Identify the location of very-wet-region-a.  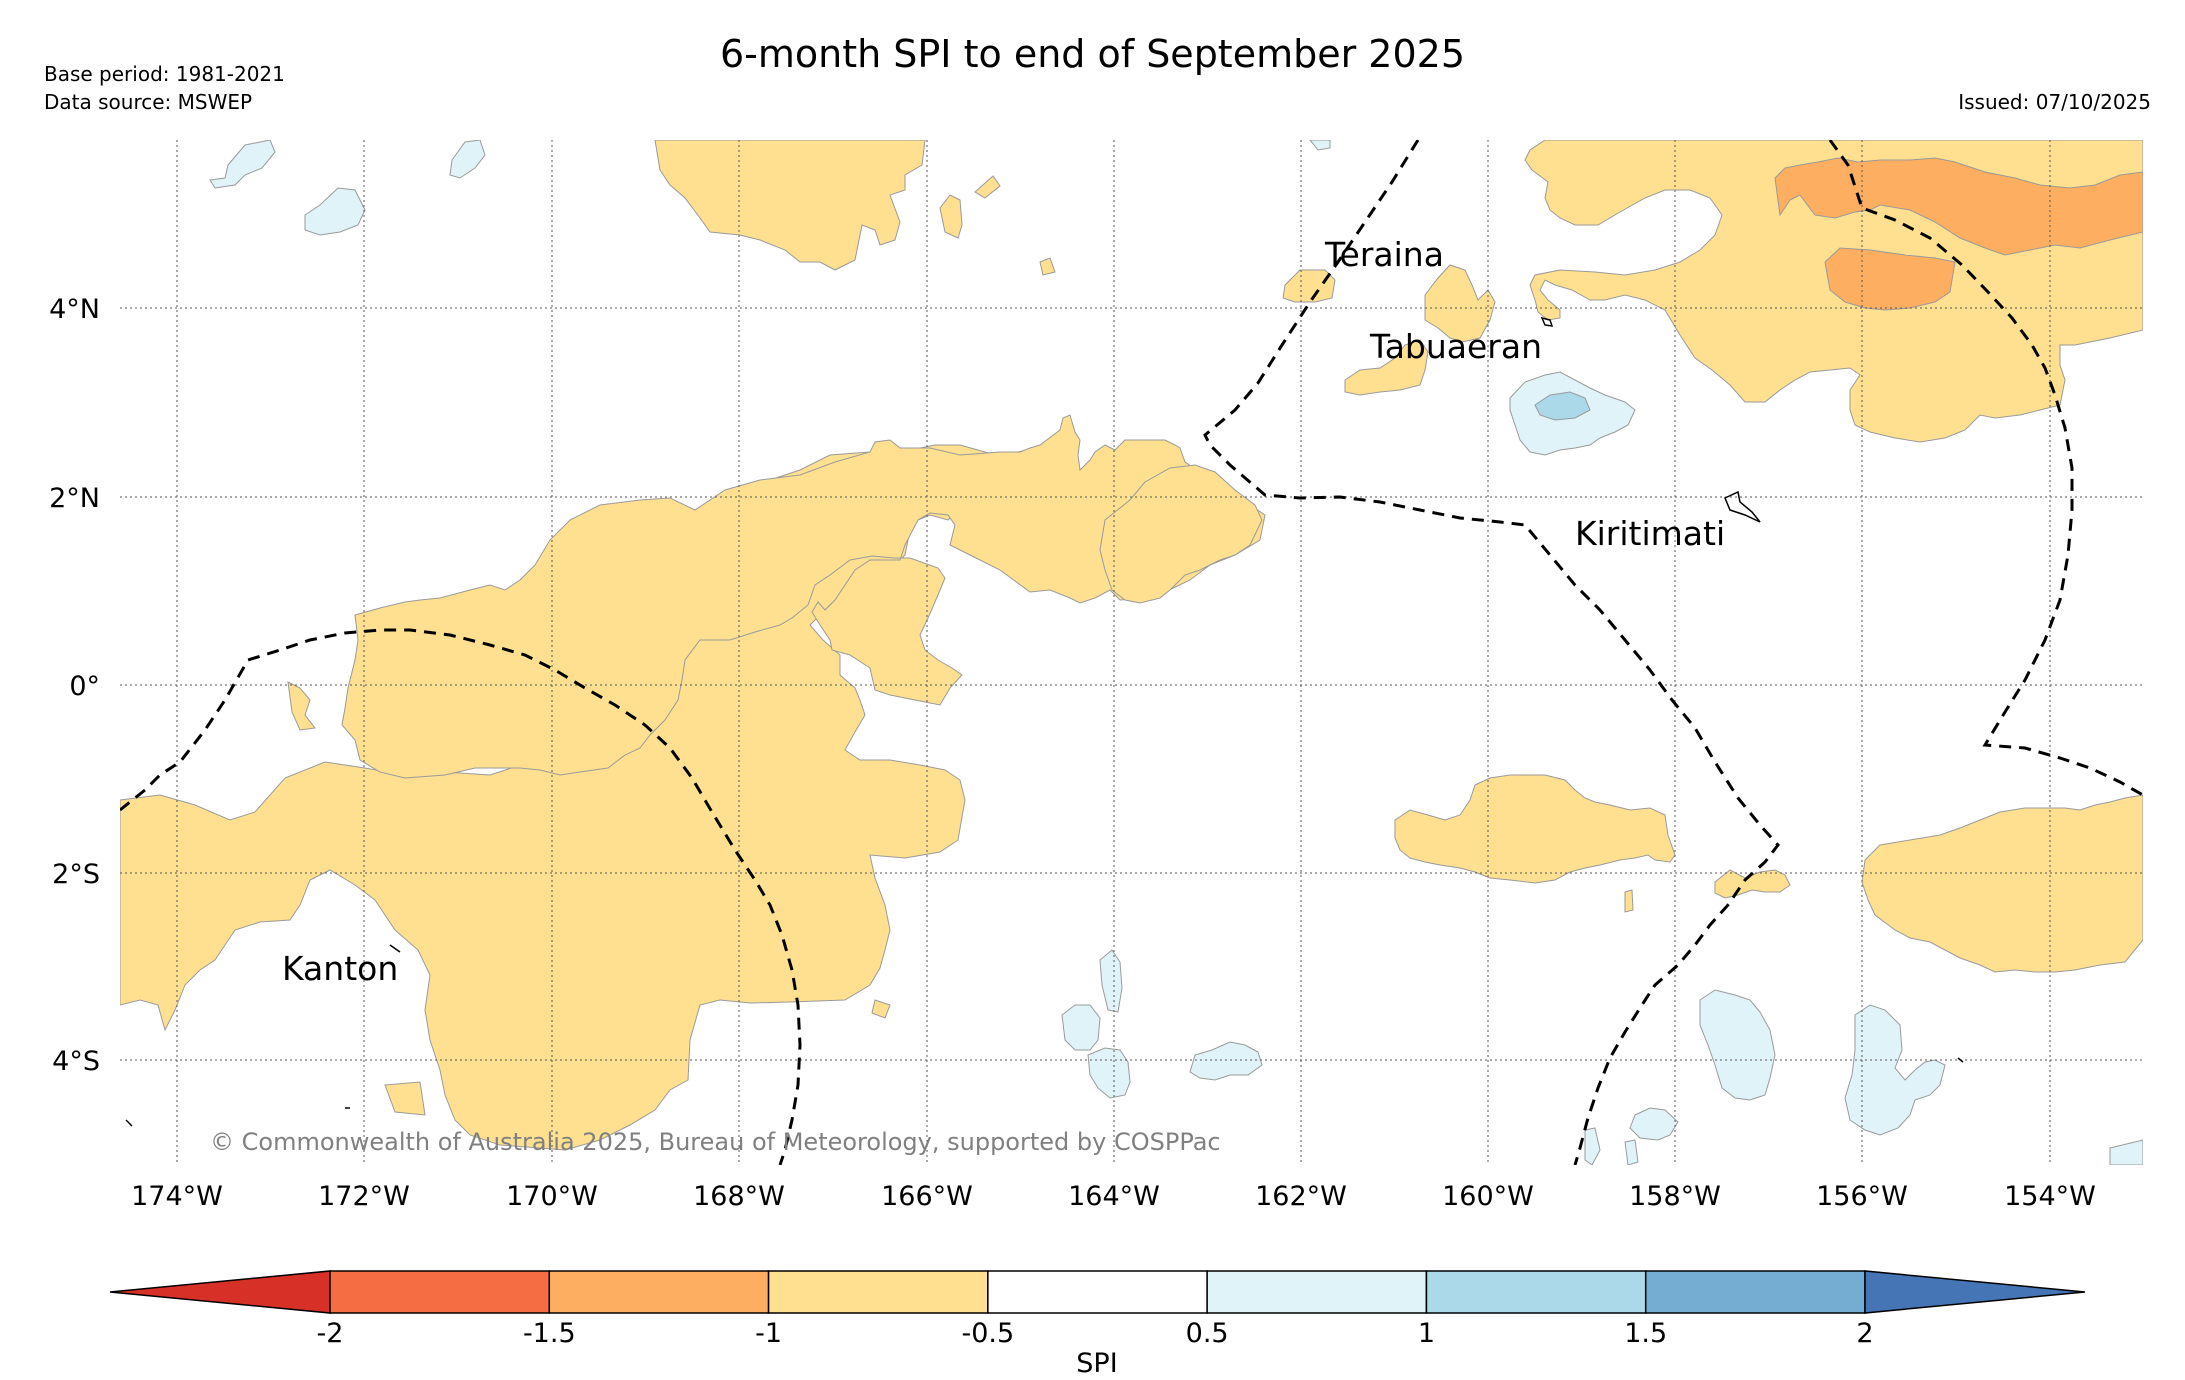
(1562, 406).